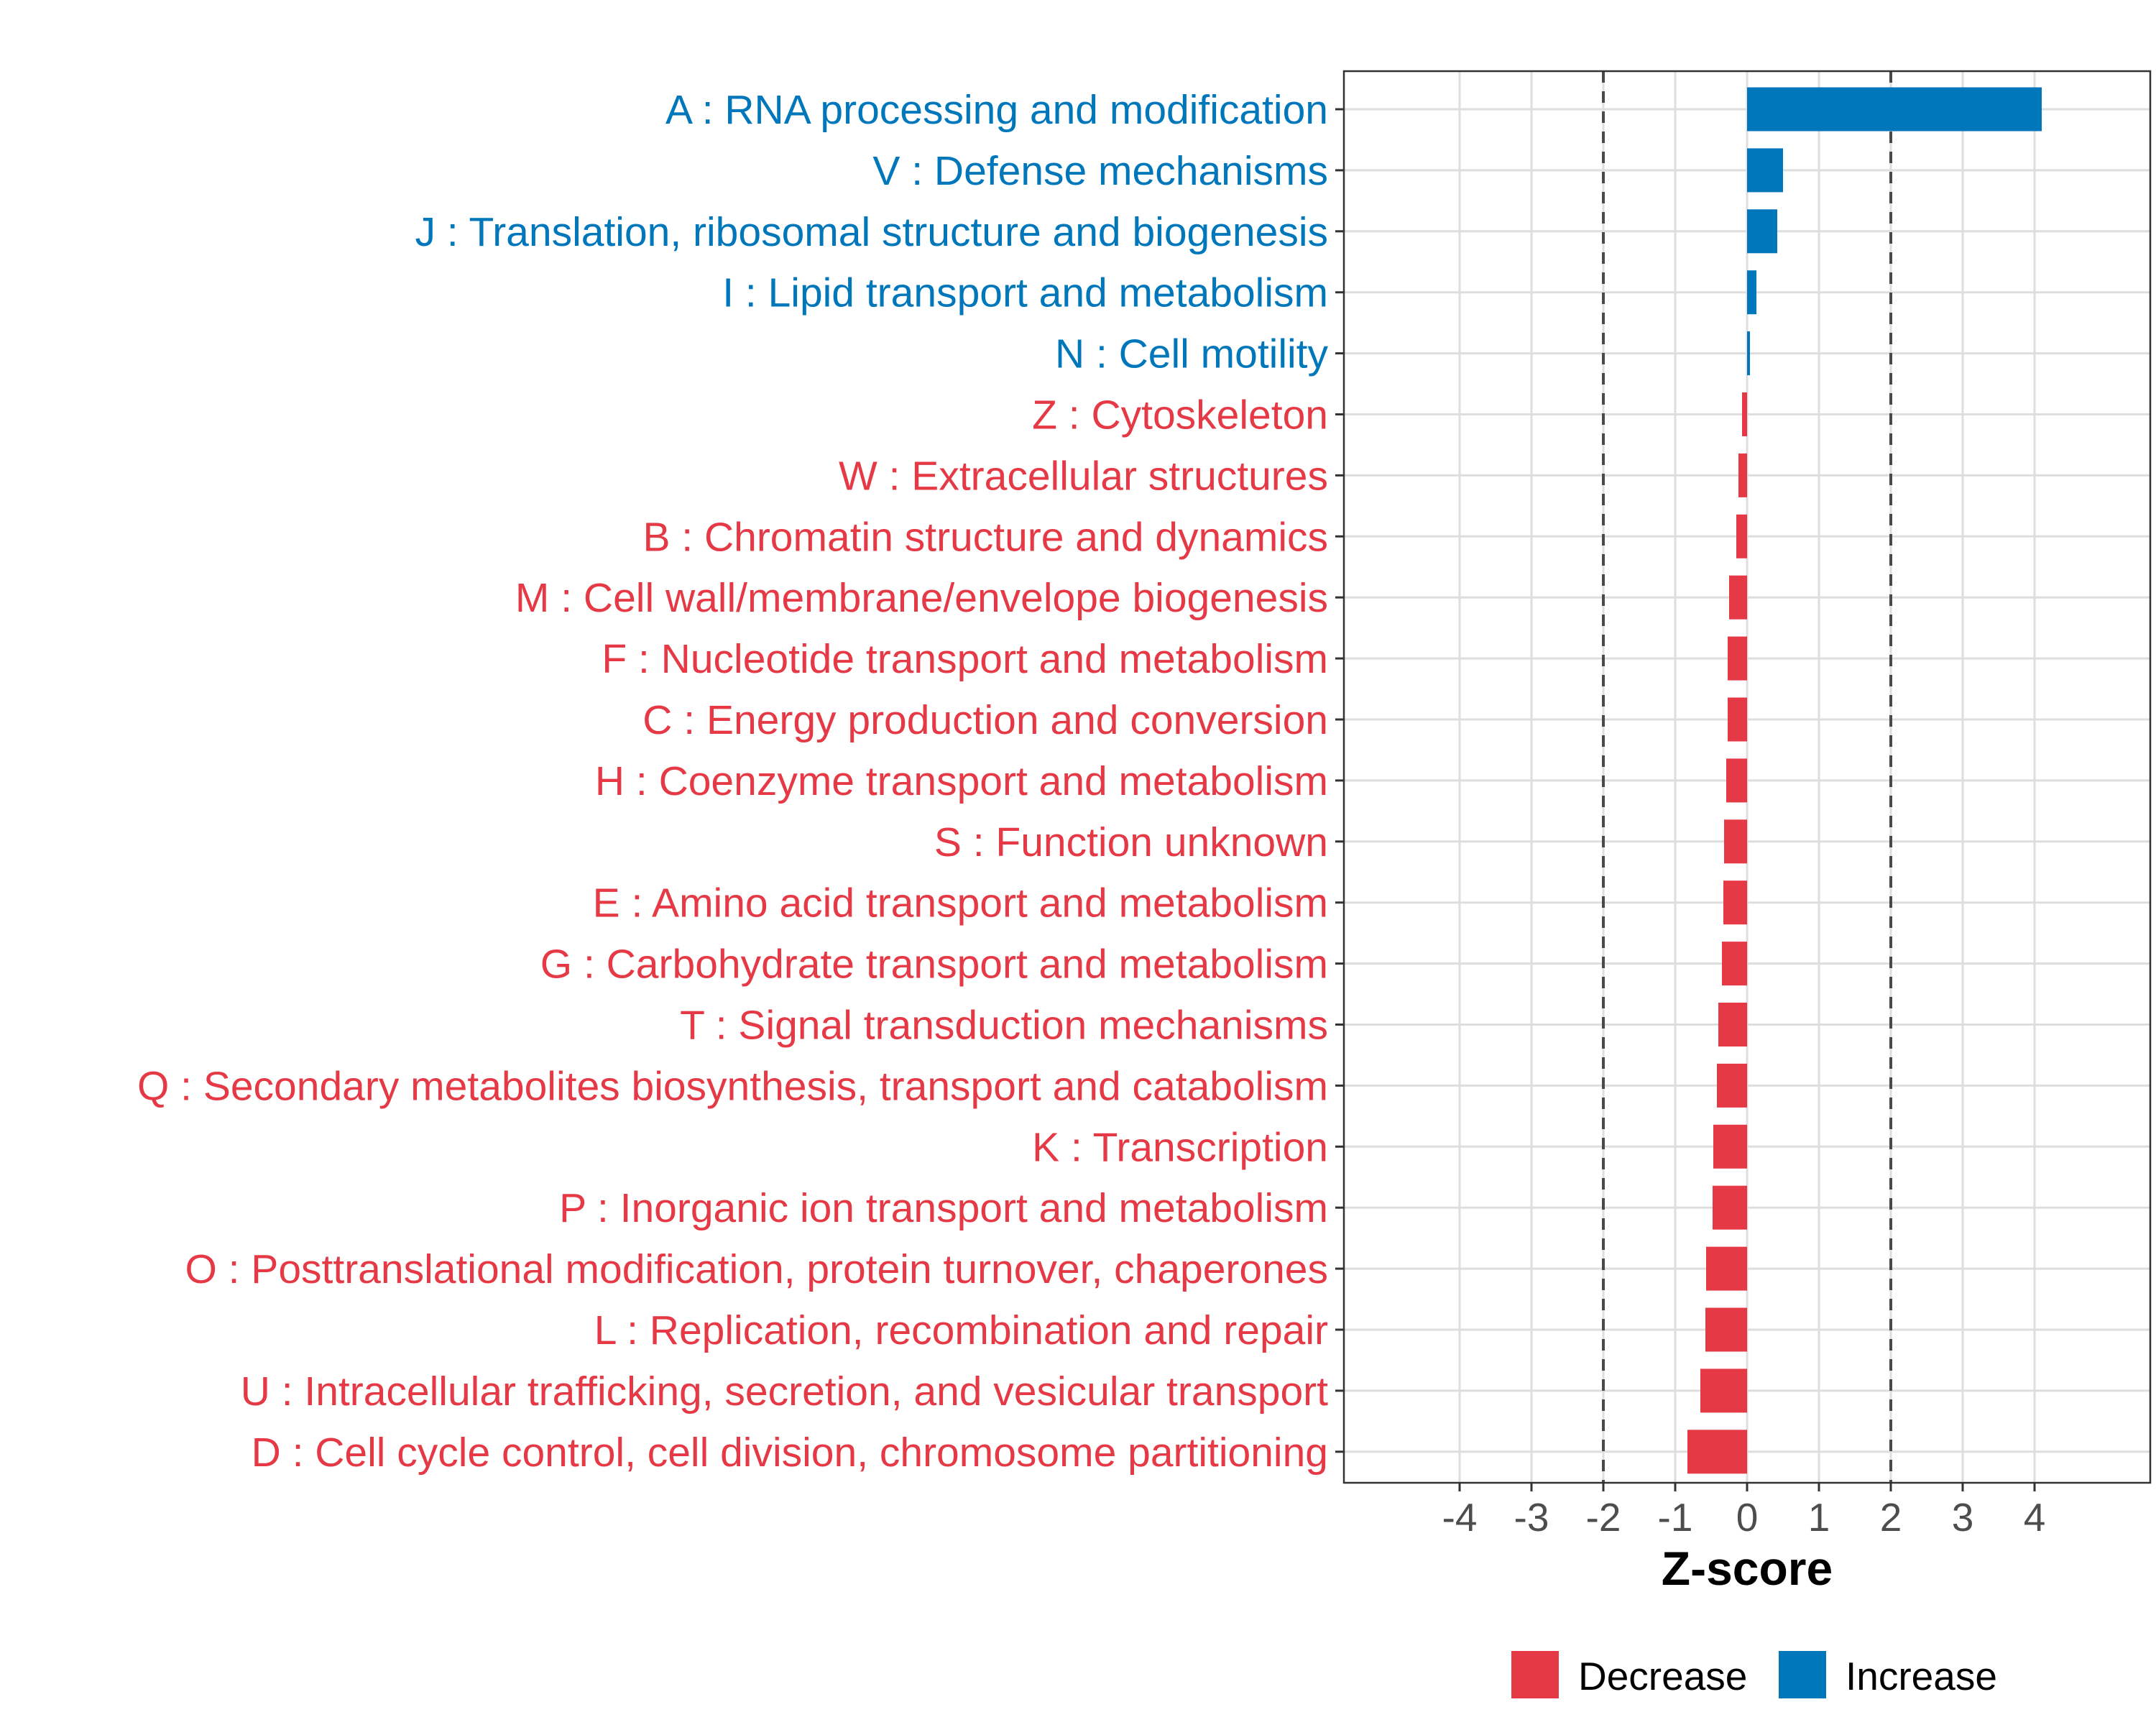 This screenshot has width=2156, height=1725. Describe the element at coordinates (1747, 1517) in the screenshot. I see `x-tick-label: 0` at that location.